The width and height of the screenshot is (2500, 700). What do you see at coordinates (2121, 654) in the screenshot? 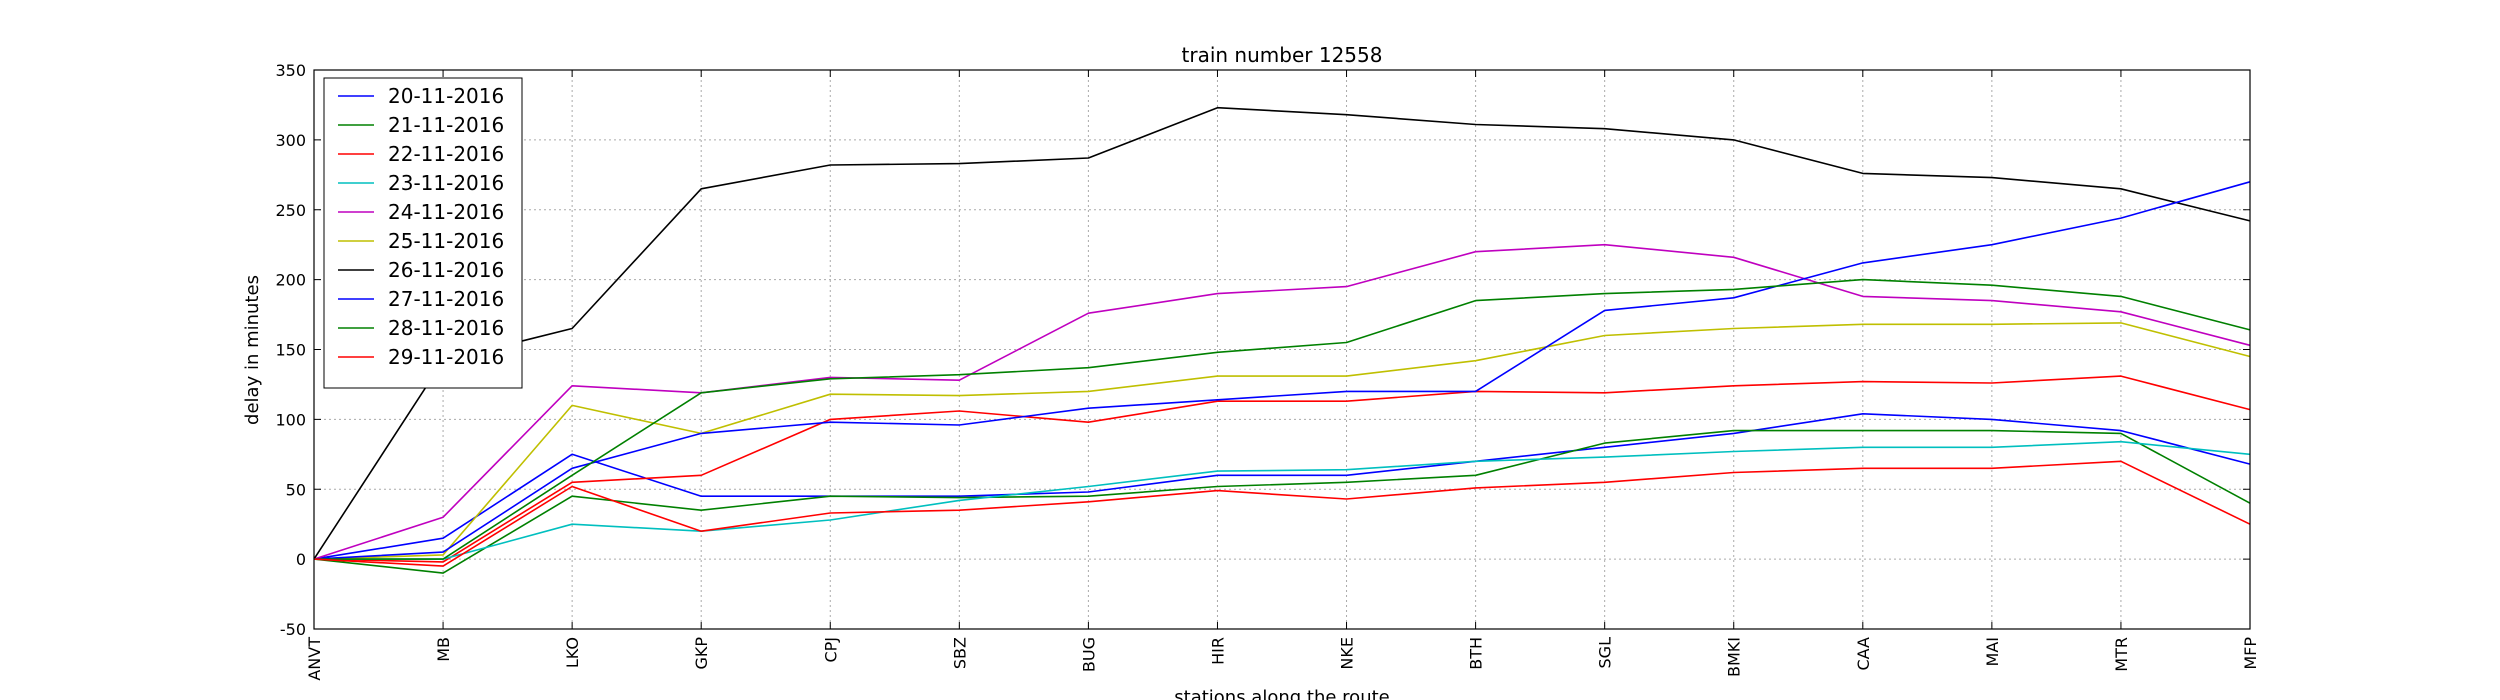
I see `x-tick-label: MTR` at bounding box center [2121, 654].